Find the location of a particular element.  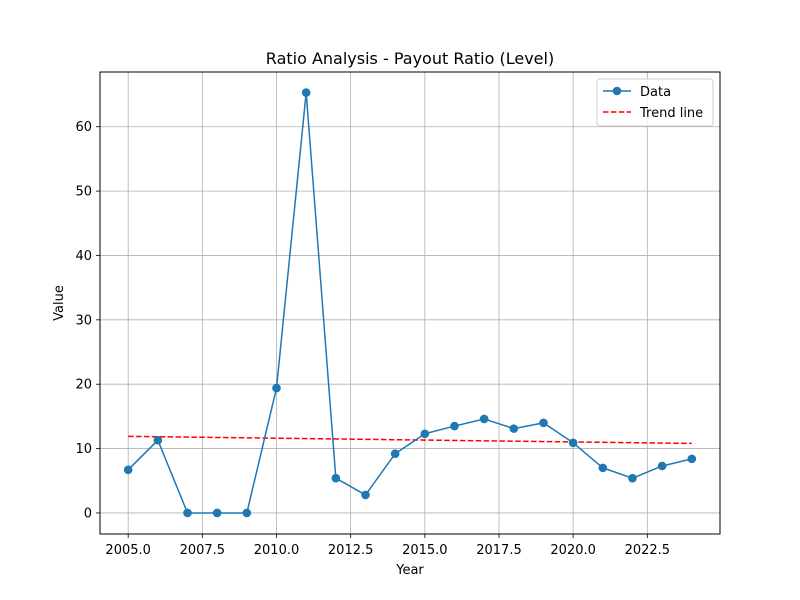

x-tick-label: 2020.0 is located at coordinates (573, 550).